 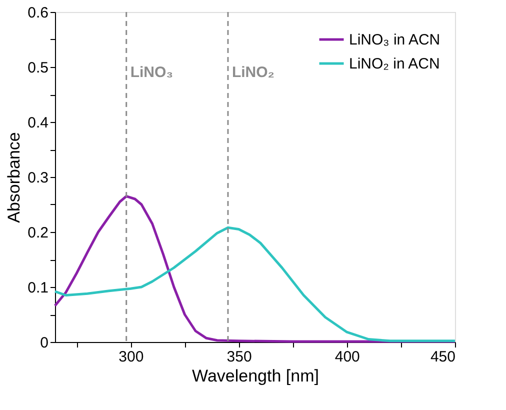 I want to click on y-tick-label: 0.5, so click(x=38, y=68).